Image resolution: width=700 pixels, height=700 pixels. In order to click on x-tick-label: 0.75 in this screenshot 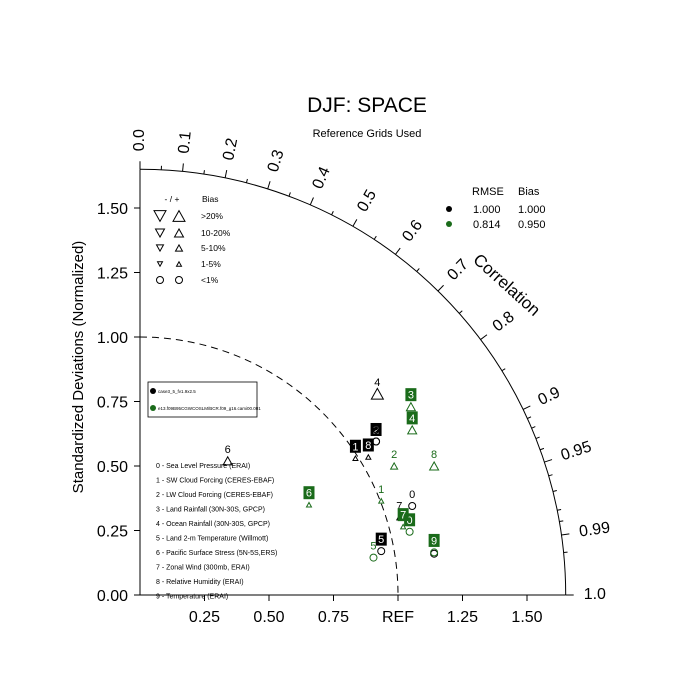, I will do `click(333, 617)`.